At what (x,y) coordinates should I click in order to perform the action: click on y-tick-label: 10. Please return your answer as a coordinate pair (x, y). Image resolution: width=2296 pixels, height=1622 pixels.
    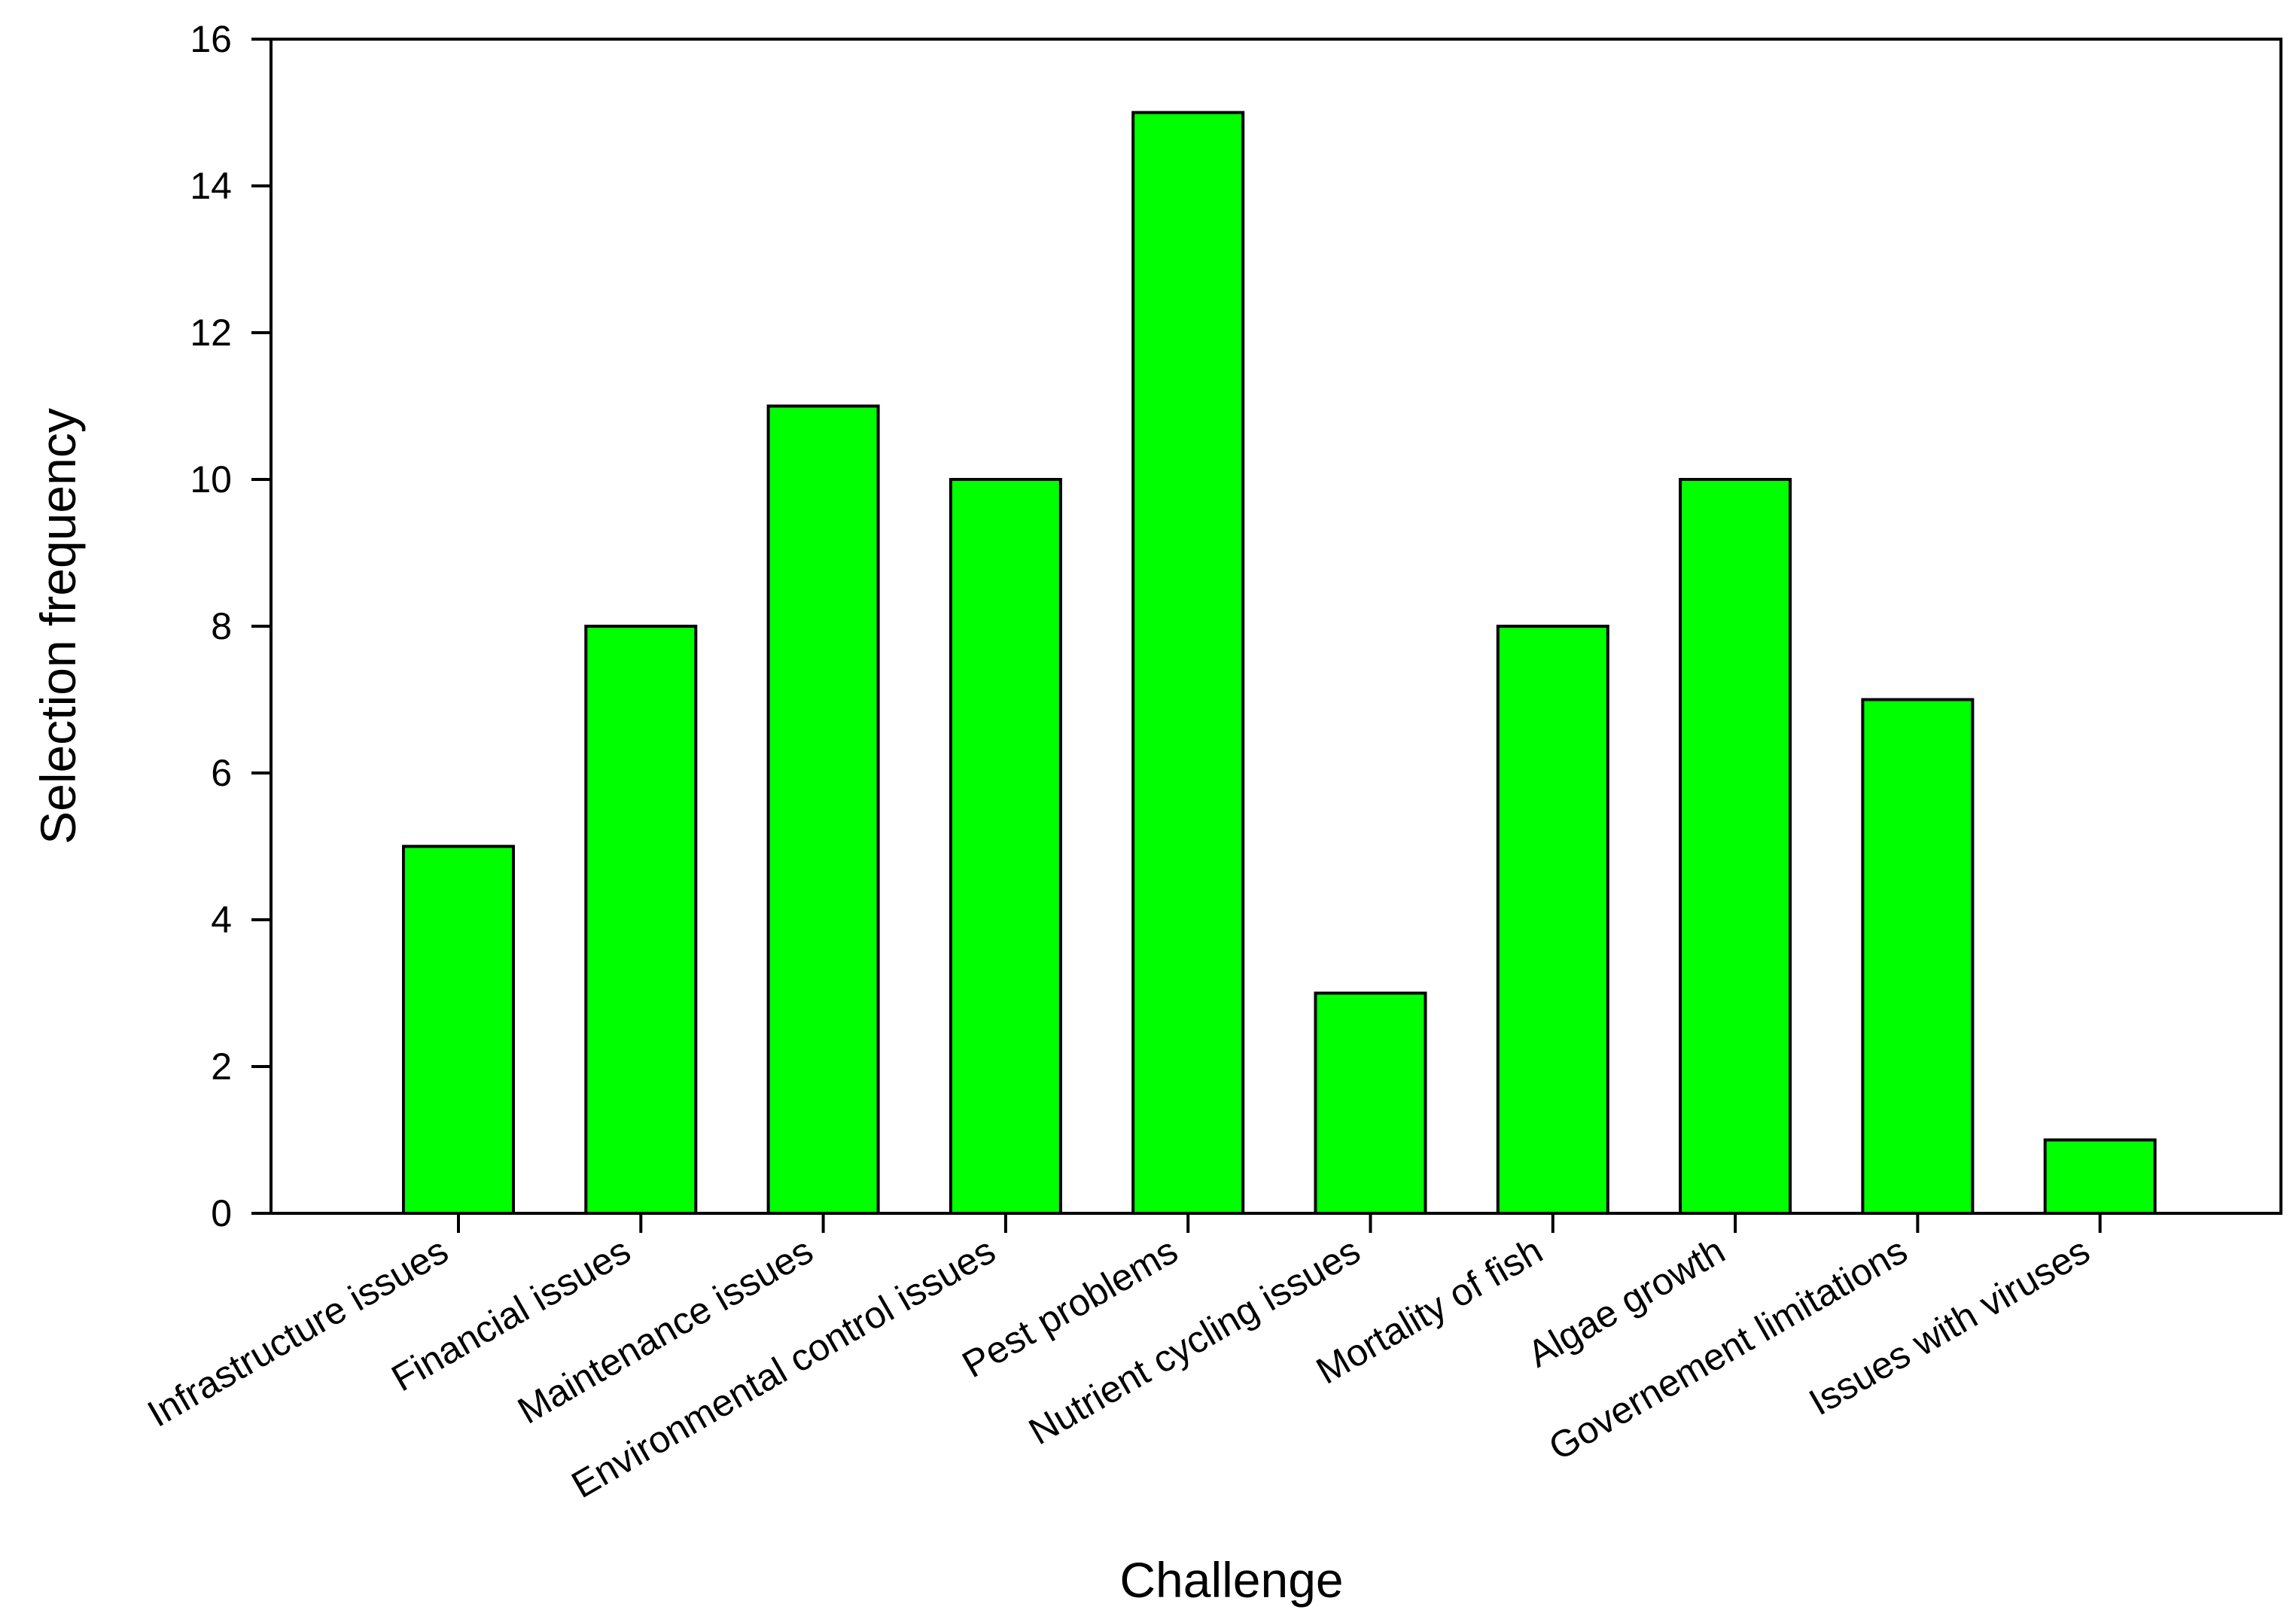
    Looking at the image, I should click on (211, 479).